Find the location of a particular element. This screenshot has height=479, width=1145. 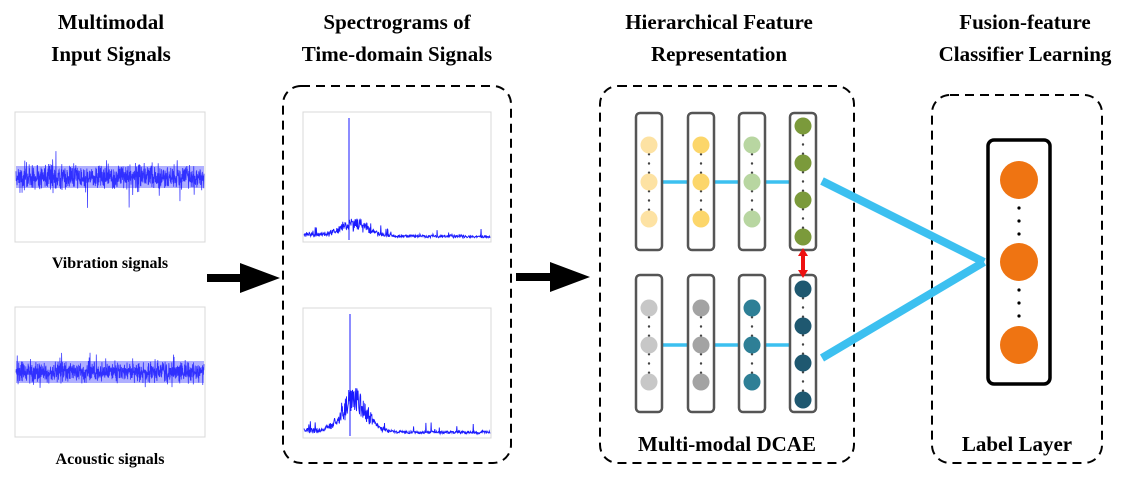

fusion-connectors is located at coordinates (903, 269).